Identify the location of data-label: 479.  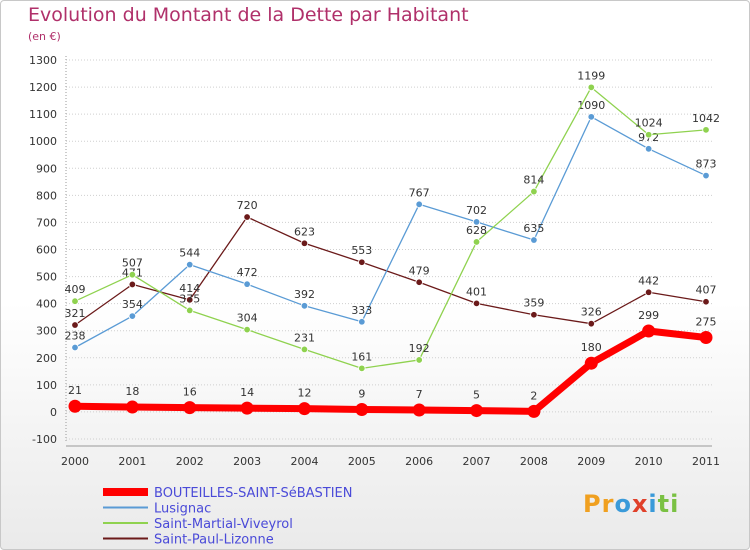
(419, 270).